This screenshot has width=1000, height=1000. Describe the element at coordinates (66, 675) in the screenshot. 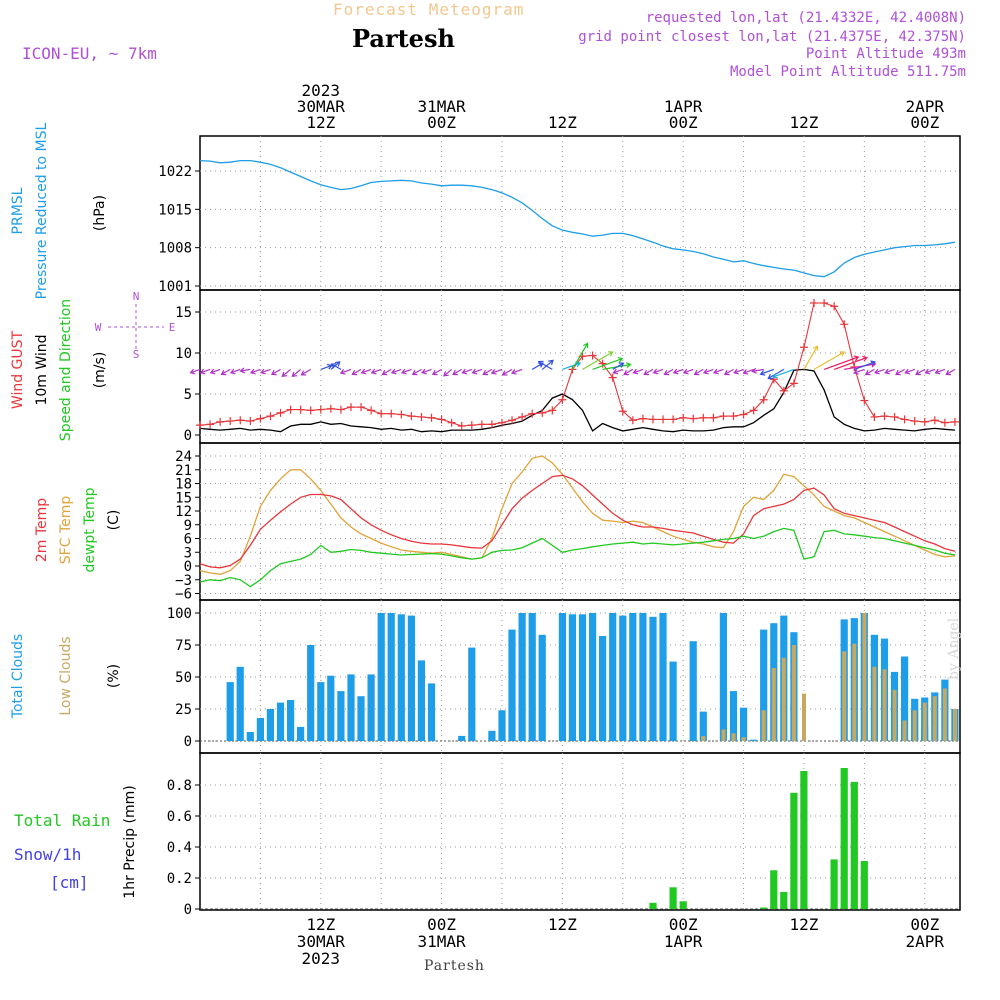

I see `ylabel-low-clouds: Low Clouds` at that location.